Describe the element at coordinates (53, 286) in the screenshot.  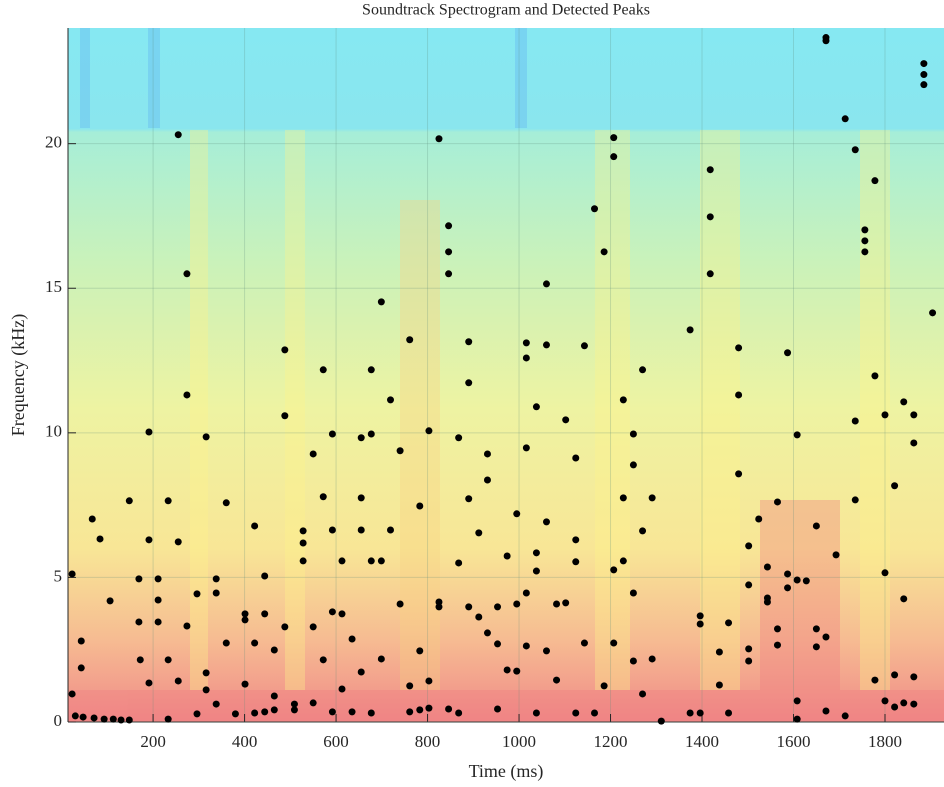
I see `y-tick-label: 15` at that location.